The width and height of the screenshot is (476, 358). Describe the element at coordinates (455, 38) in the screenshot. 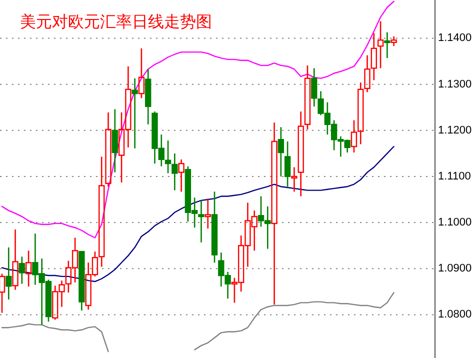

I see `y-tick-label: 1.1400` at that location.